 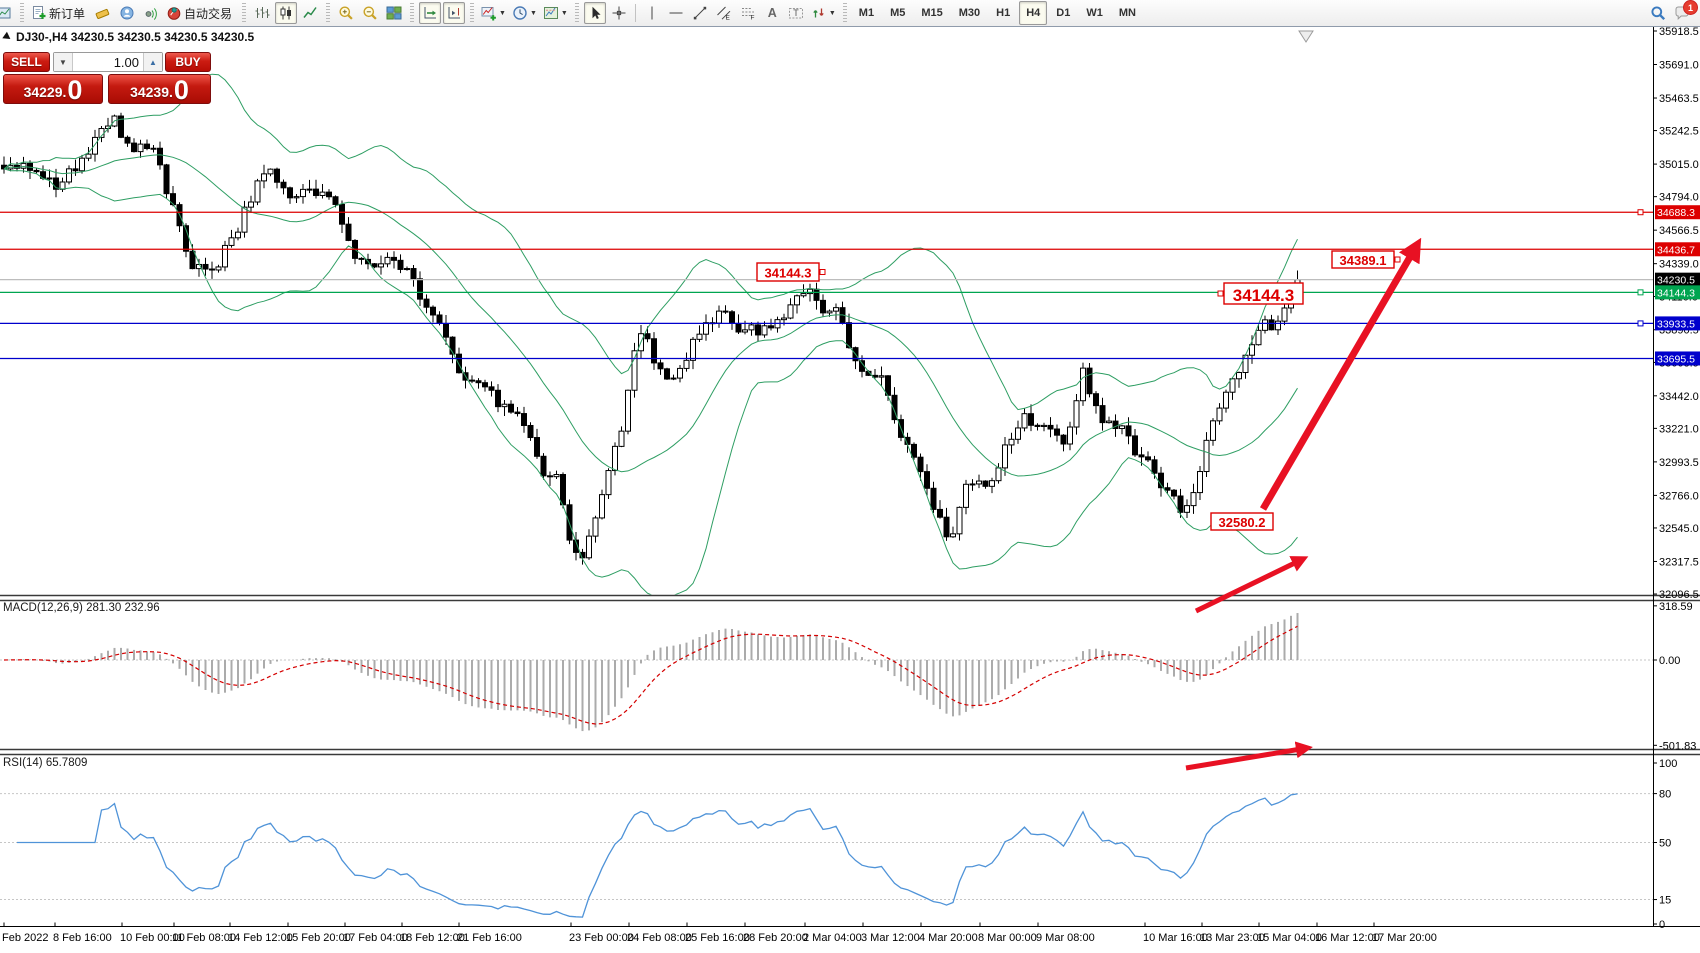 I want to click on volume-increase-button, so click(x=152, y=62).